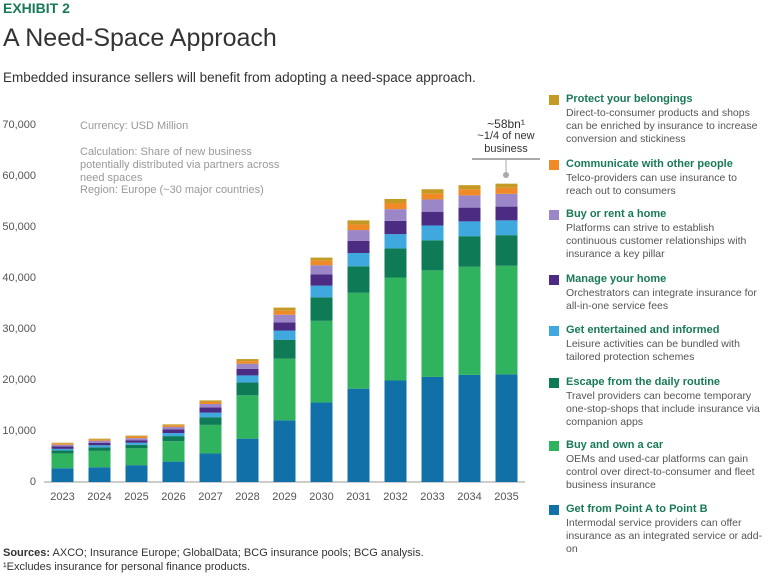 This screenshot has width=768, height=576. What do you see at coordinates (19, 278) in the screenshot?
I see `y-tick-label: 40,000` at bounding box center [19, 278].